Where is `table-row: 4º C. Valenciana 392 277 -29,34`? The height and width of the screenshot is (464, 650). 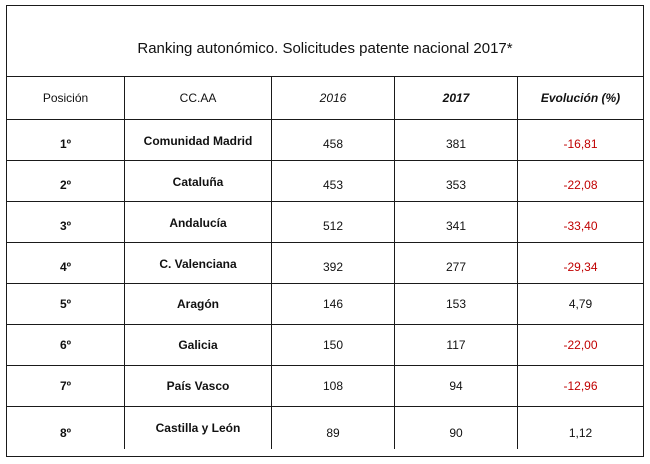
table-row: 4º C. Valenciana 392 277 -29,34 is located at coordinates (325, 263).